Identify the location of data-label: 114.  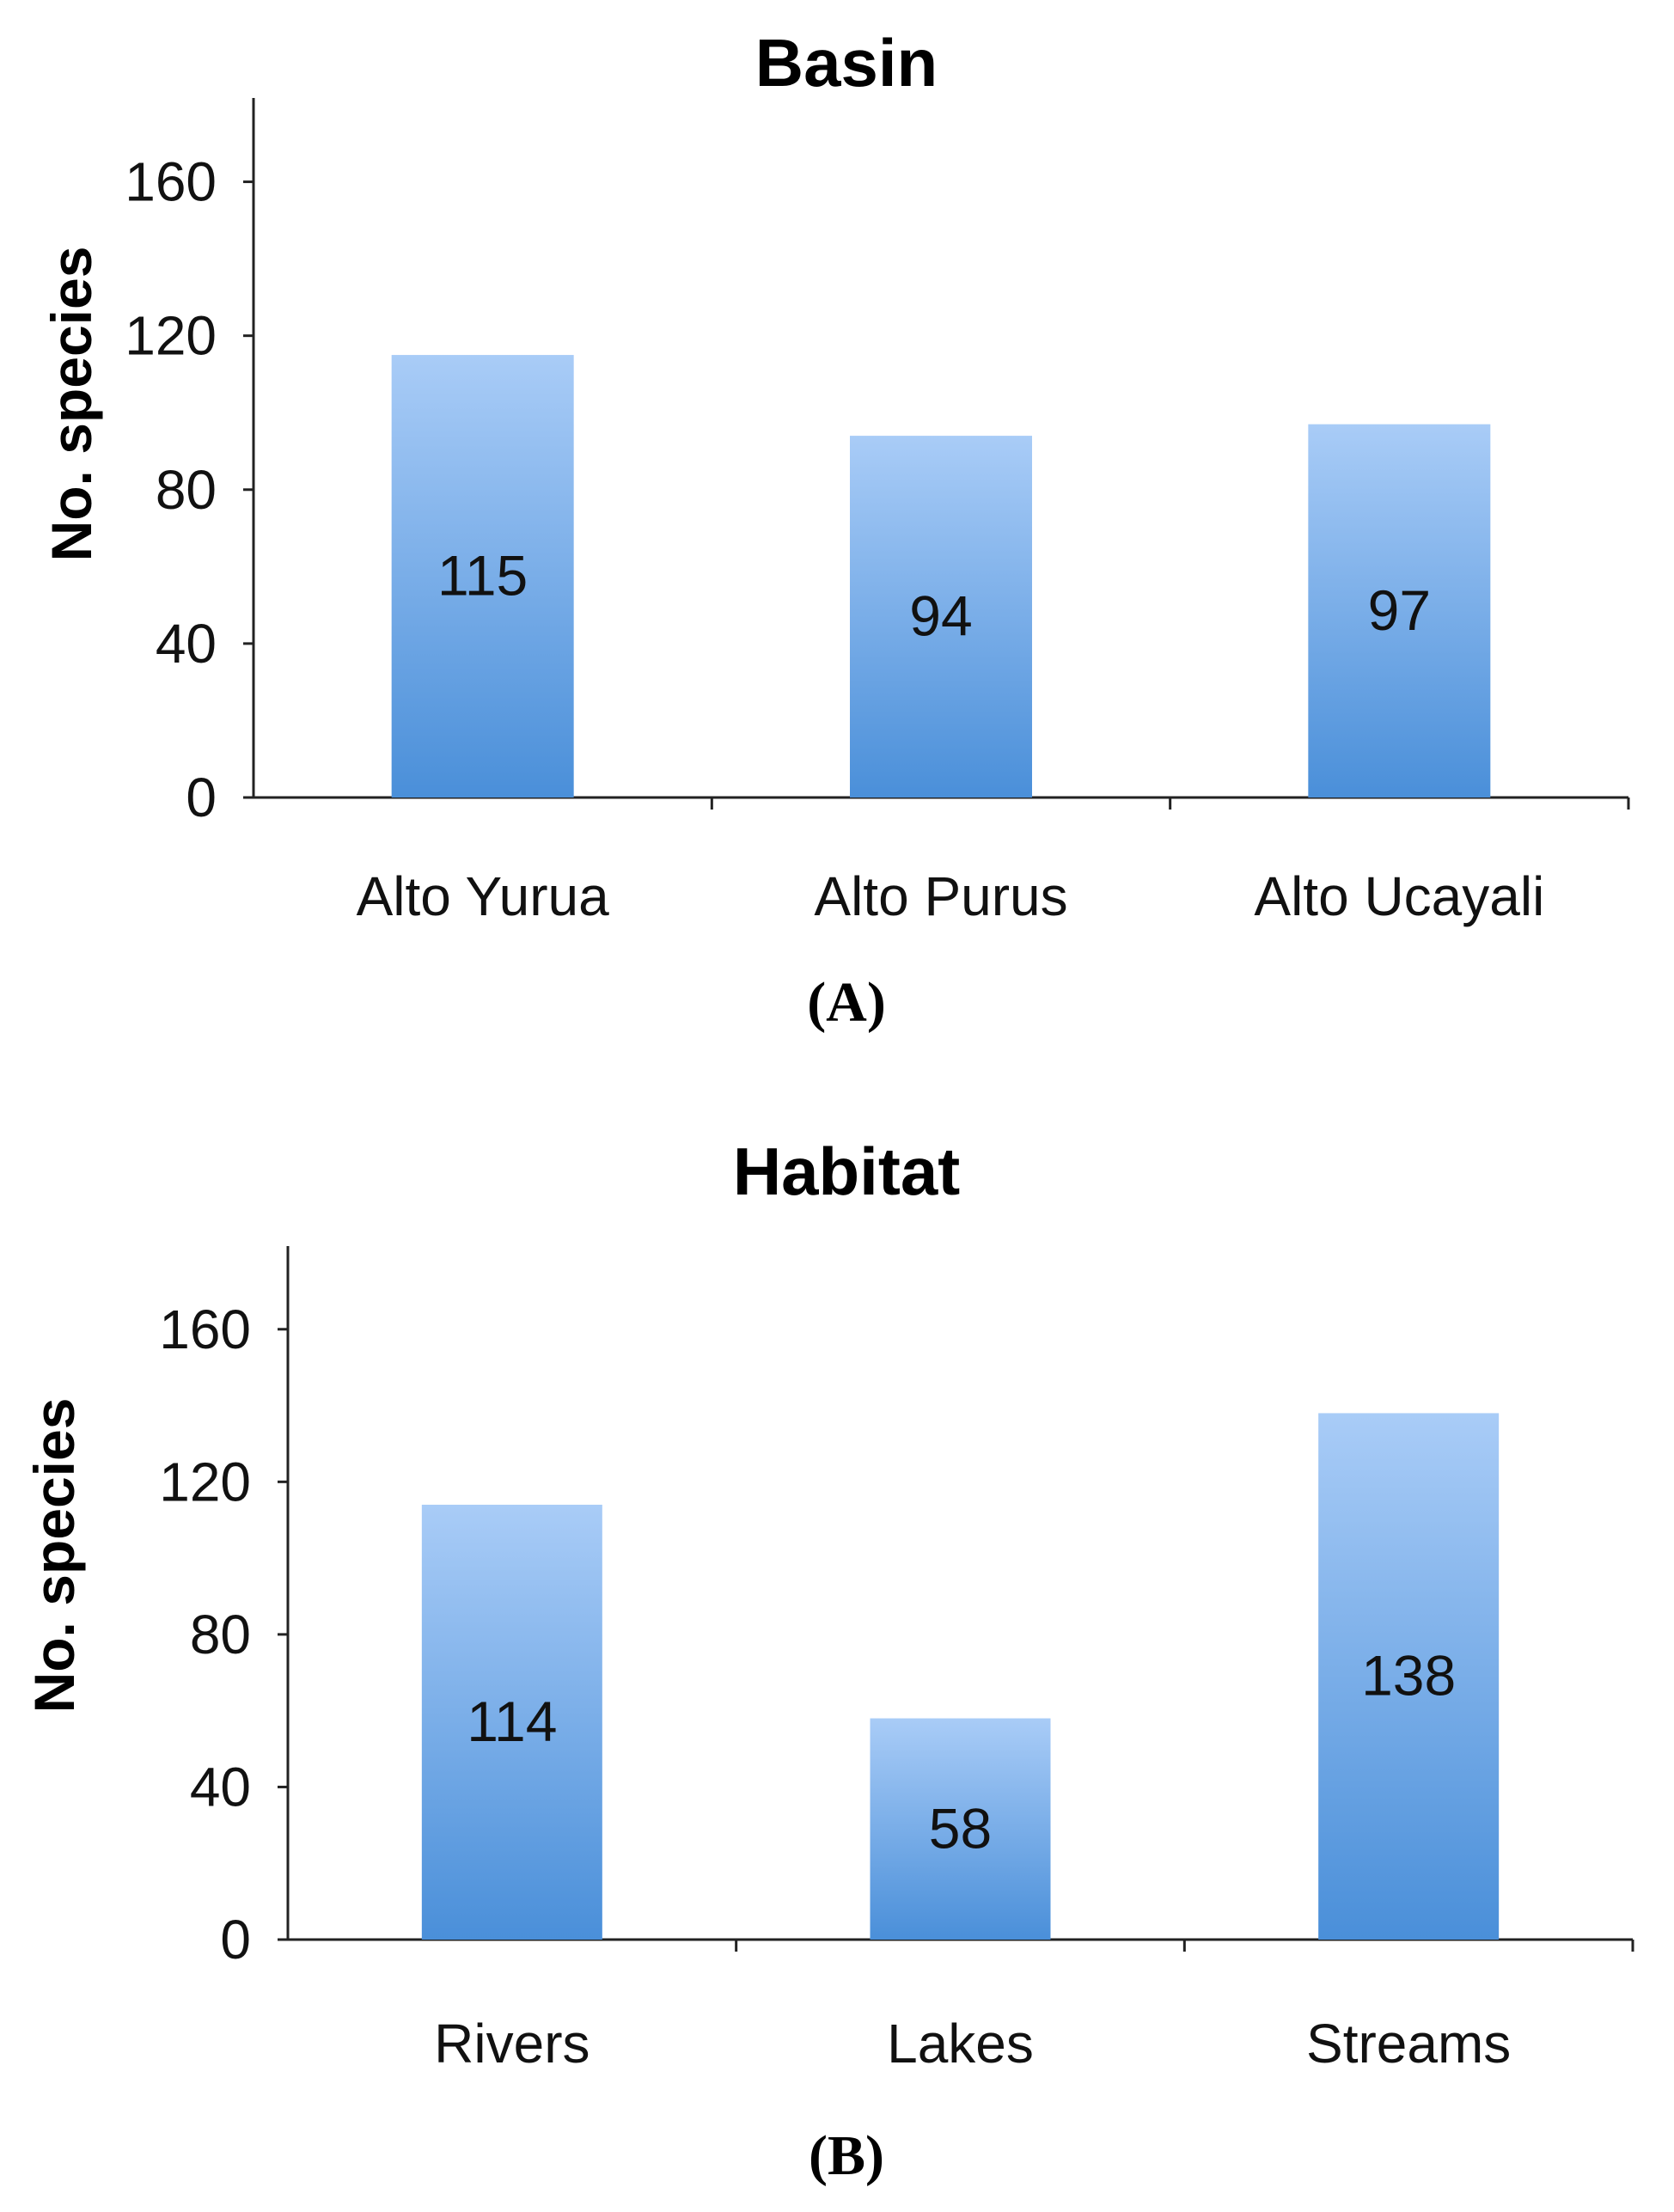
(512, 1721).